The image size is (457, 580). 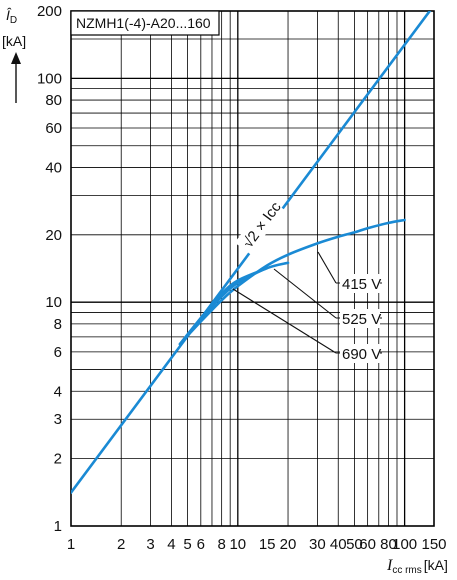 I want to click on x-tick-label: 80, so click(x=388, y=544).